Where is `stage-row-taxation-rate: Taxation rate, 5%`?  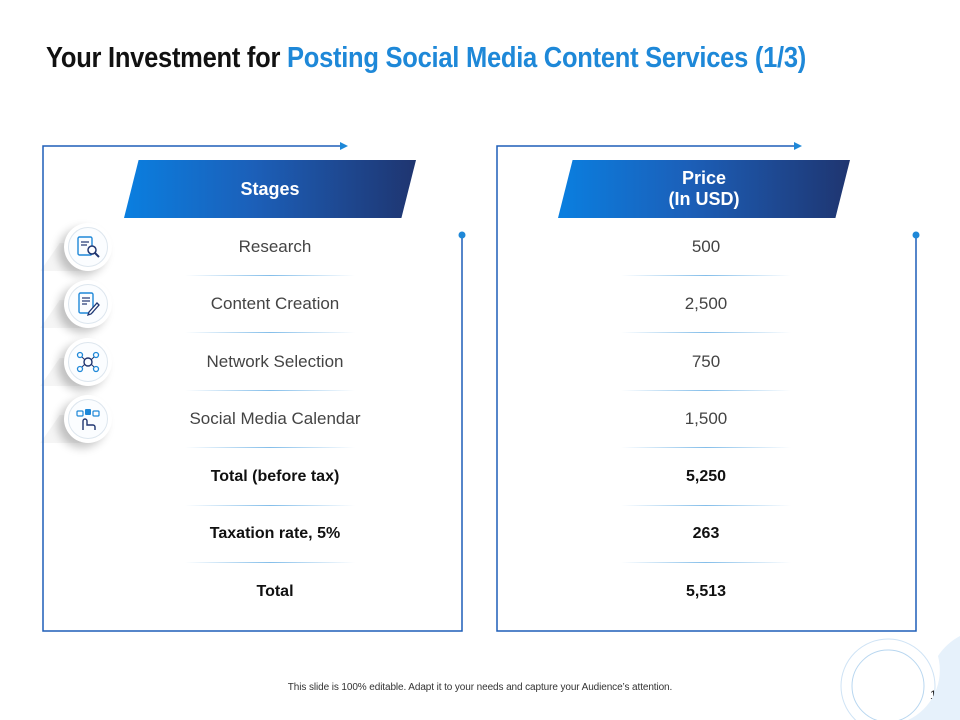 stage-row-taxation-rate: Taxation rate, 5% is located at coordinates (252, 534).